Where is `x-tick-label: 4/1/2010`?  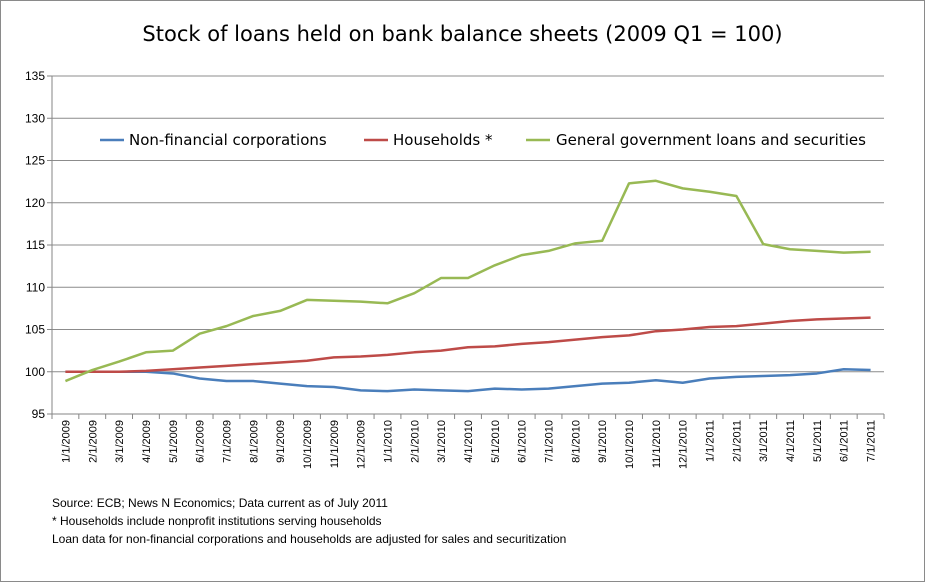 x-tick-label: 4/1/2010 is located at coordinates (469, 441).